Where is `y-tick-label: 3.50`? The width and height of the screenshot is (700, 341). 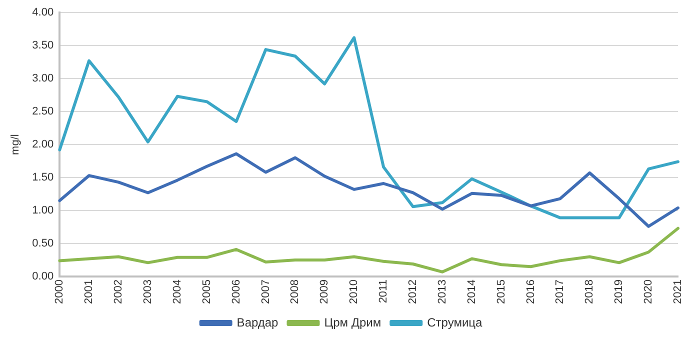
y-tick-label: 3.50 is located at coordinates (43, 46).